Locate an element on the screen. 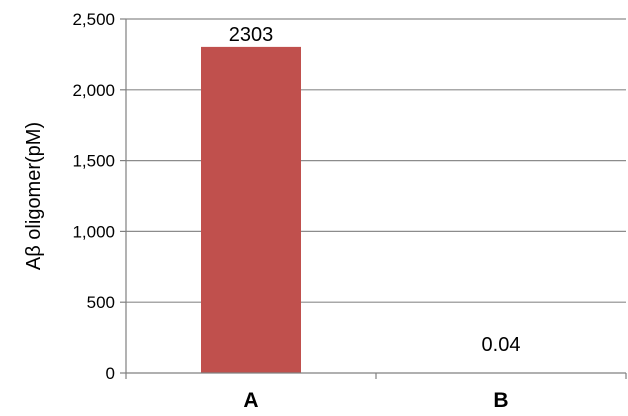 Image resolution: width=628 pixels, height=416 pixels. y-tick-label: 0 is located at coordinates (110, 373).